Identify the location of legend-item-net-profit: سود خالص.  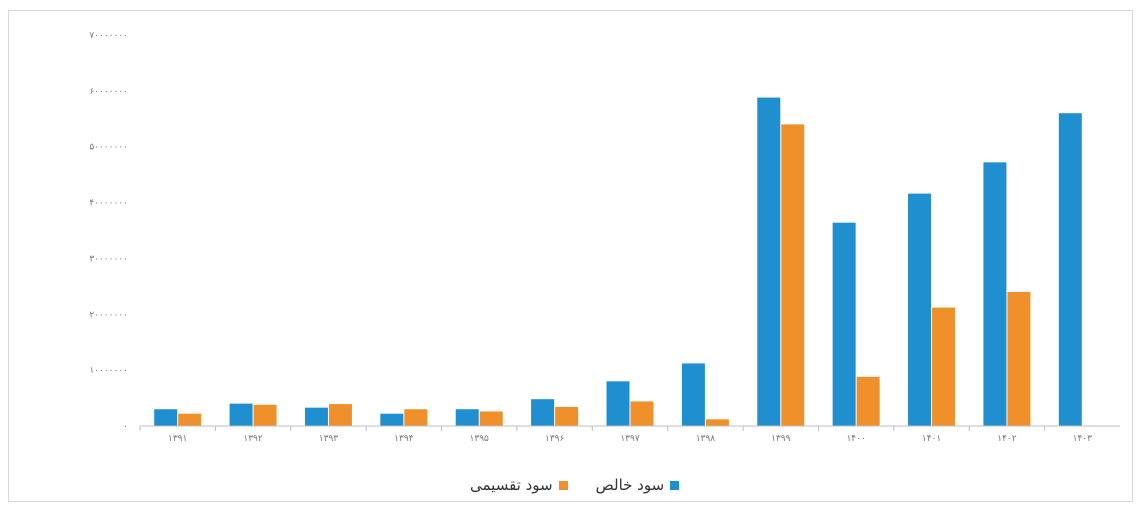
(638, 485).